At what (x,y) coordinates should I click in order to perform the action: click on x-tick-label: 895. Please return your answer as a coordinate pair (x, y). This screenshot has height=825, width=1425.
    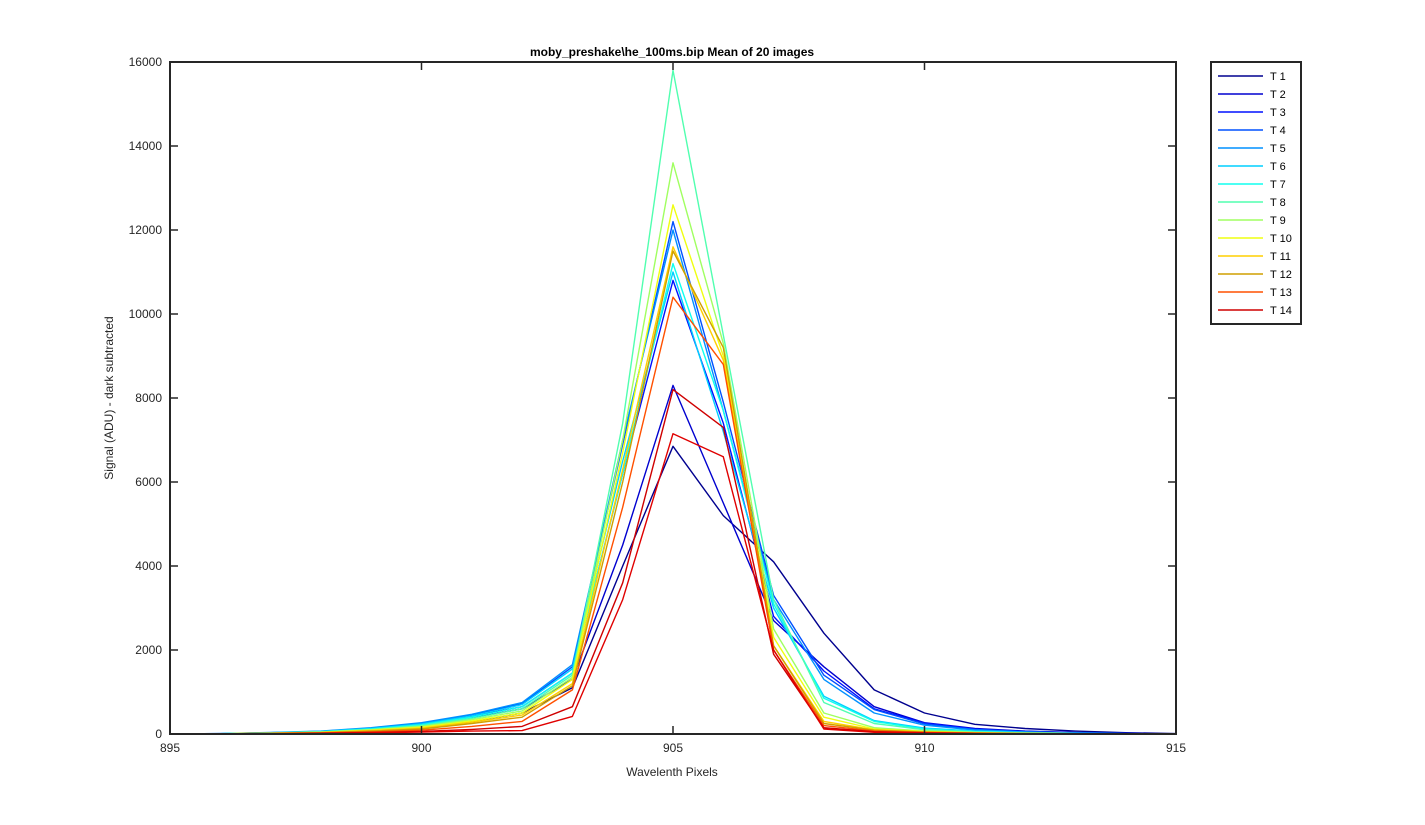
    Looking at the image, I should click on (170, 748).